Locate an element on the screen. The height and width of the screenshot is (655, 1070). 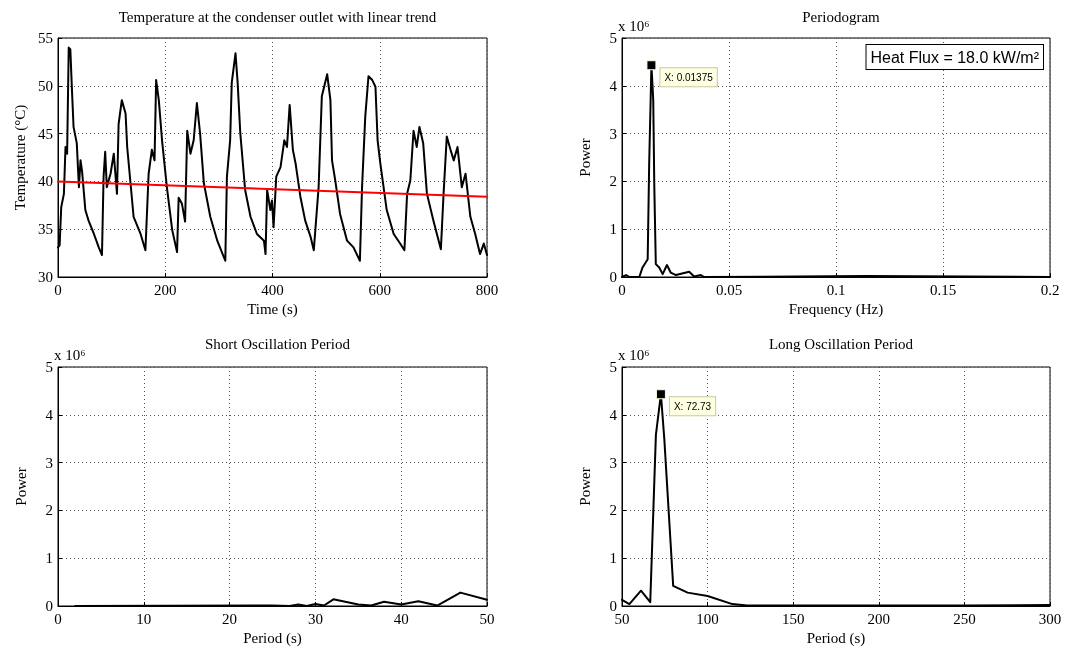
x-tick-label: 800 is located at coordinates (487, 289).